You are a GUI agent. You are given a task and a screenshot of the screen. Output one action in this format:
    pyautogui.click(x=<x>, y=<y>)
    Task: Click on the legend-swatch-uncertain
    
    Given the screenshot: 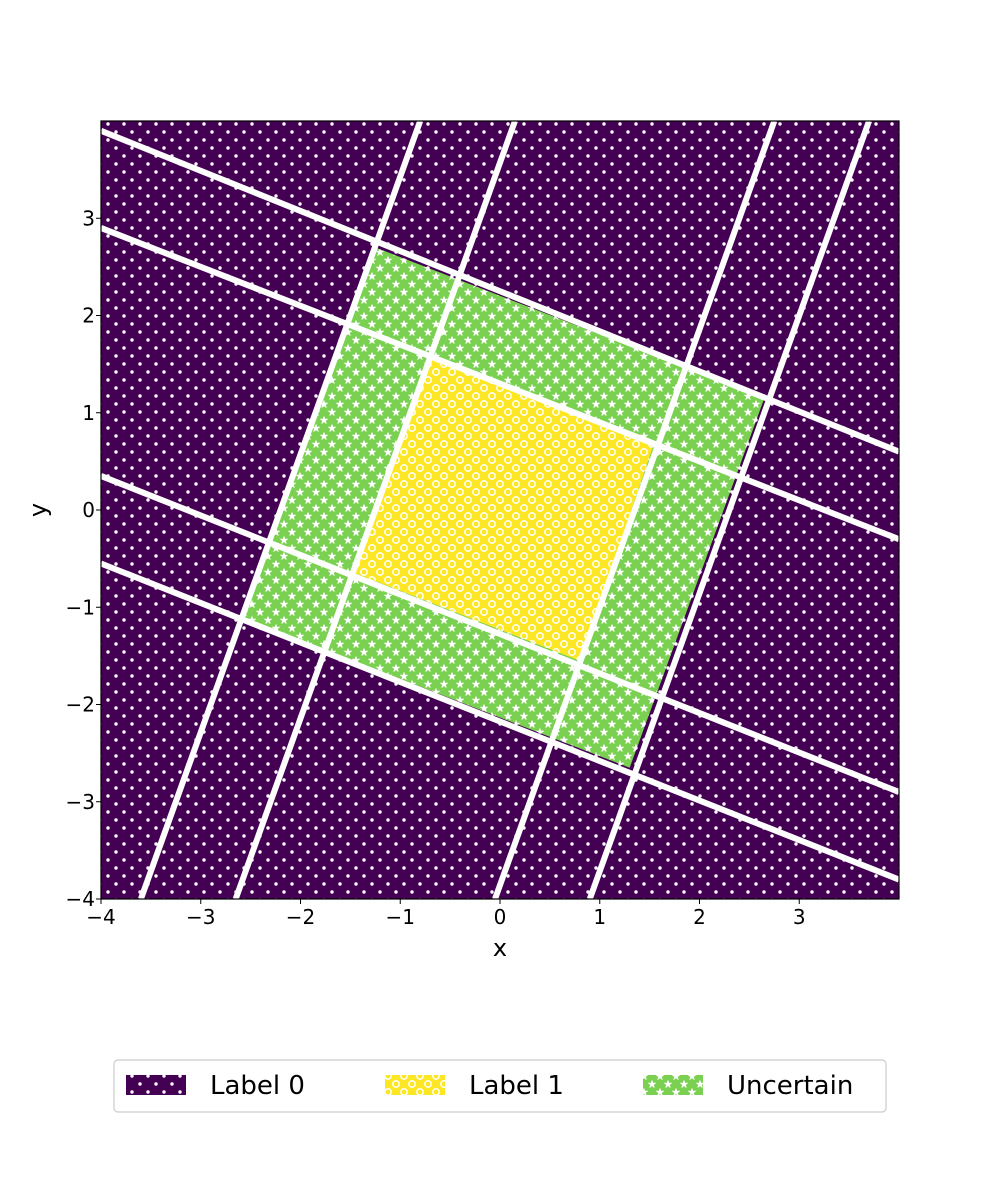 What is the action you would take?
    pyautogui.click(x=673, y=1085)
    